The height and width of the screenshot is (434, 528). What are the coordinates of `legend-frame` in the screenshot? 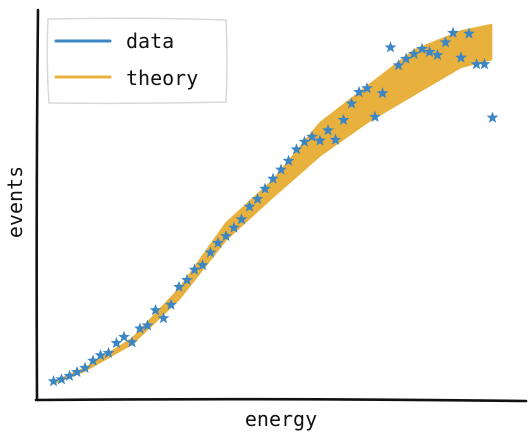 It's located at (137, 61).